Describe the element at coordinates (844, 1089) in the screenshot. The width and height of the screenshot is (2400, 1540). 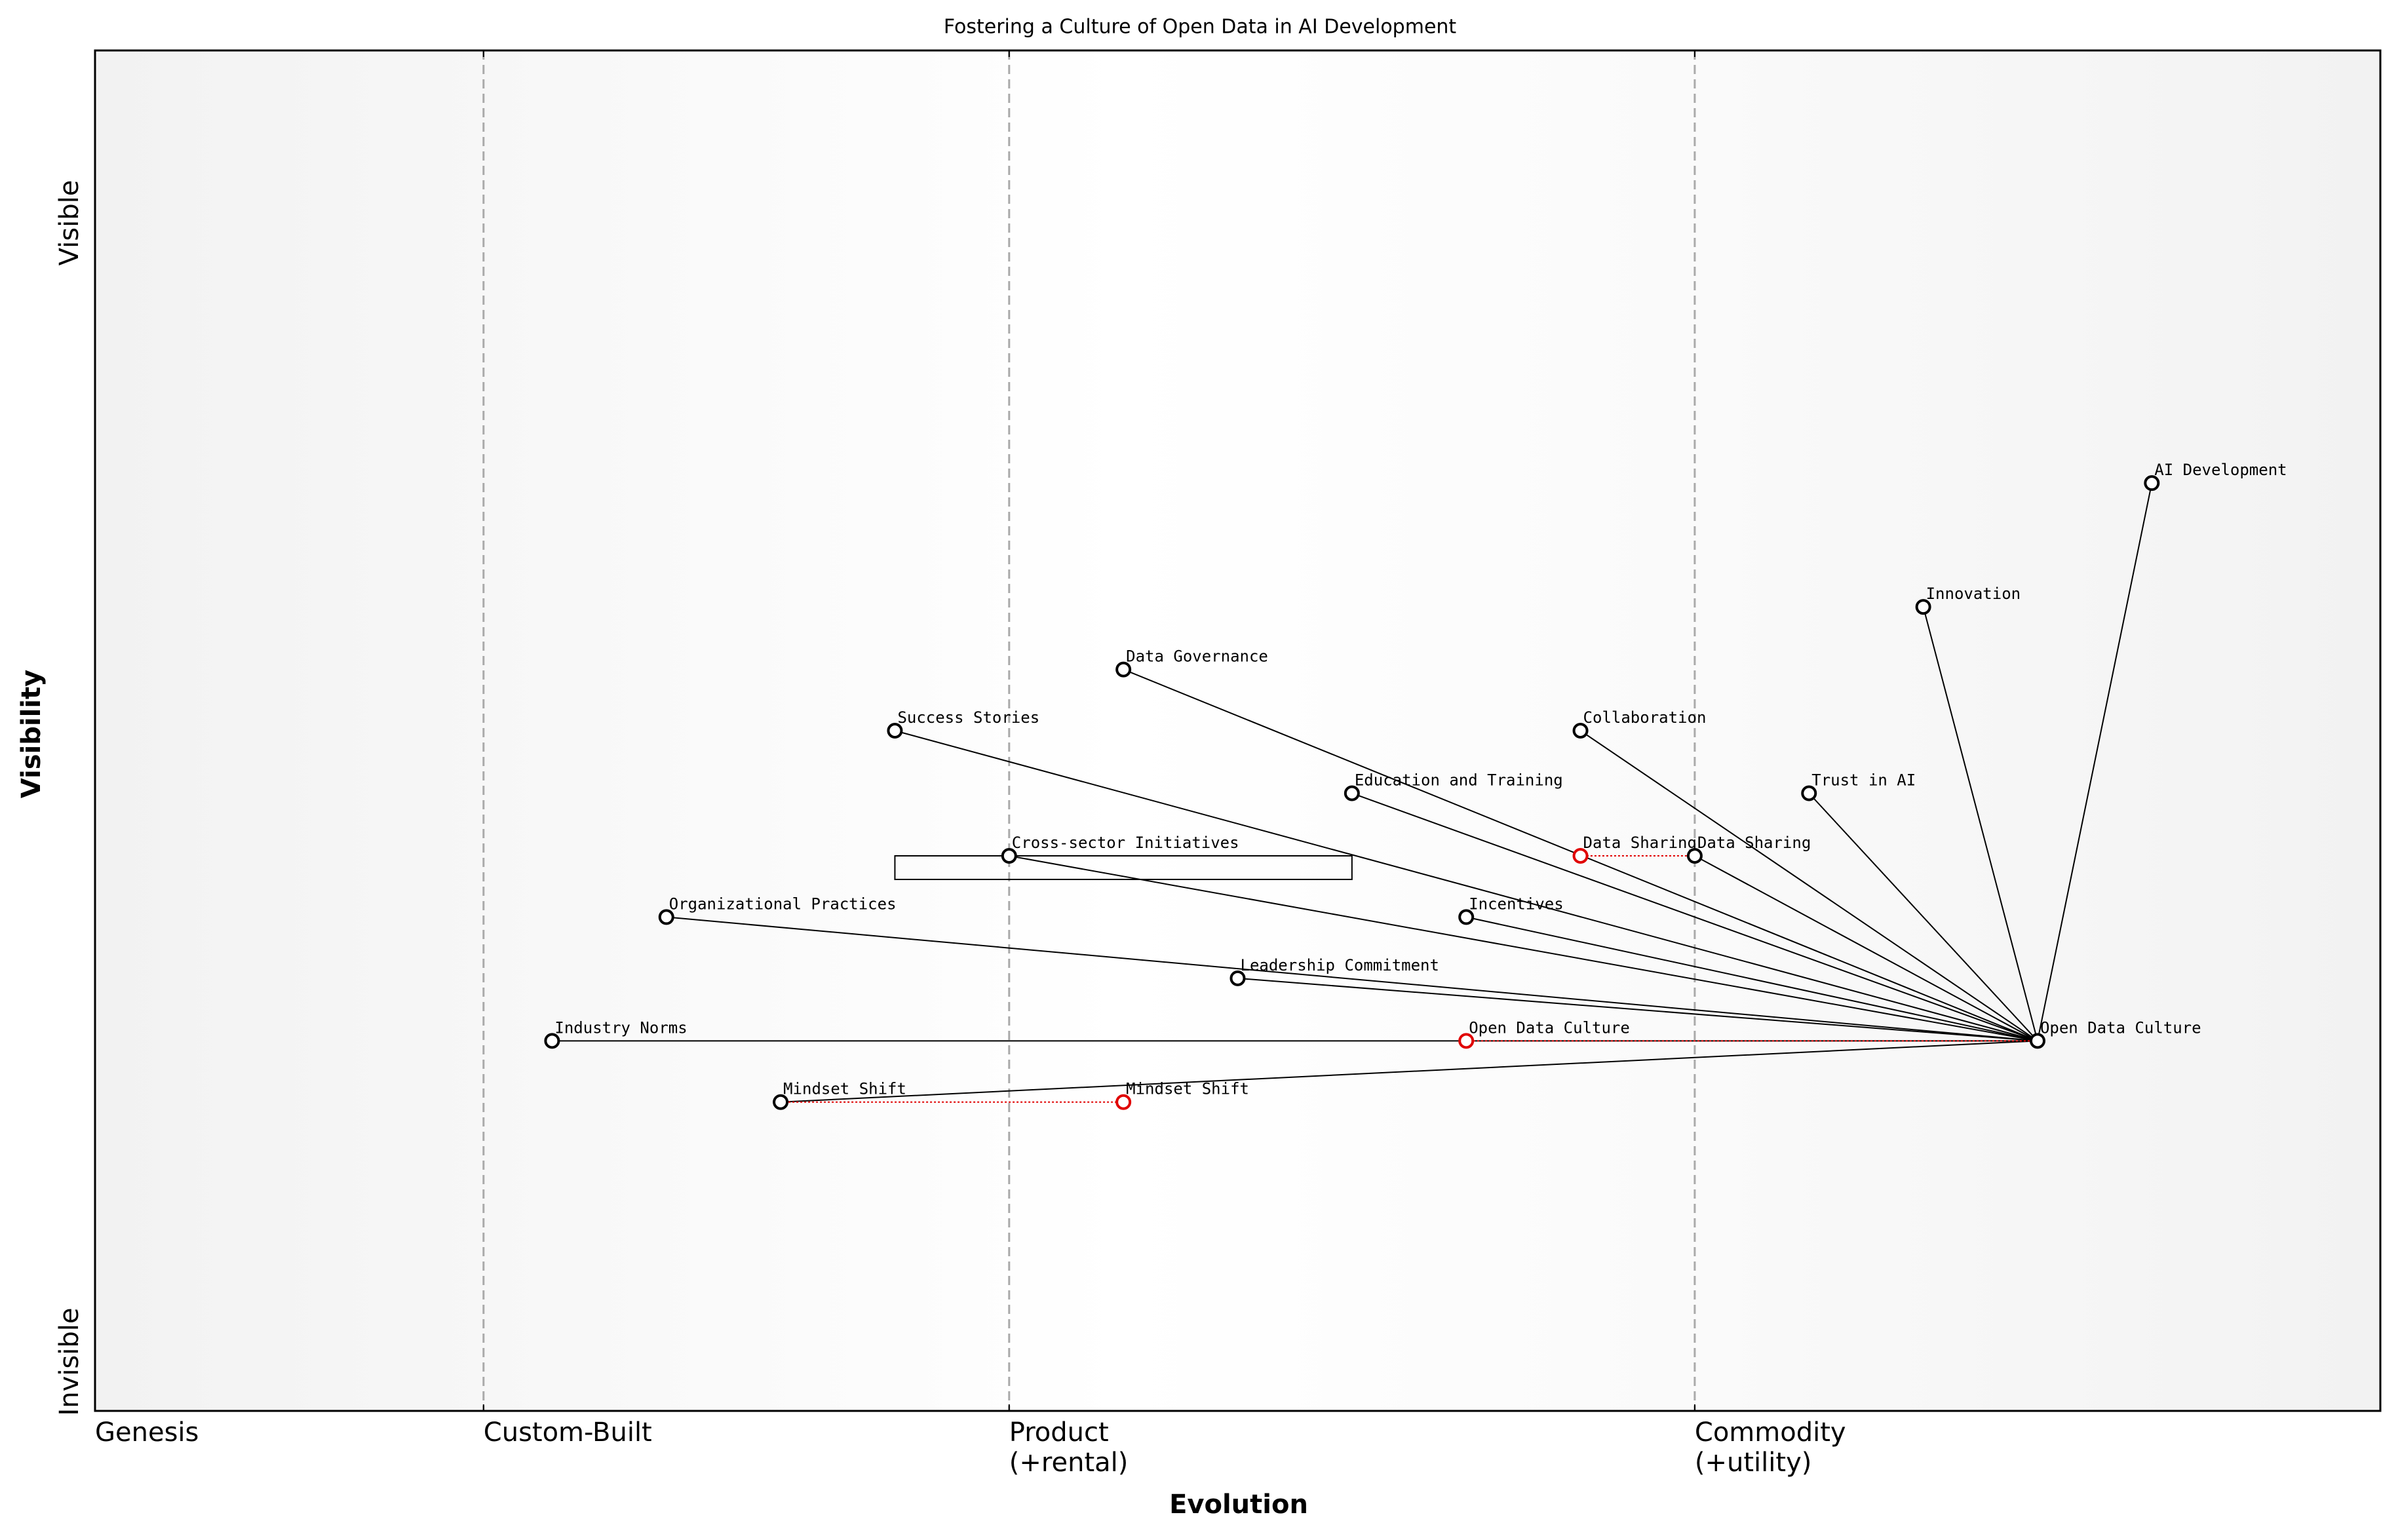
I see `component-label: Mindset Shift` at that location.